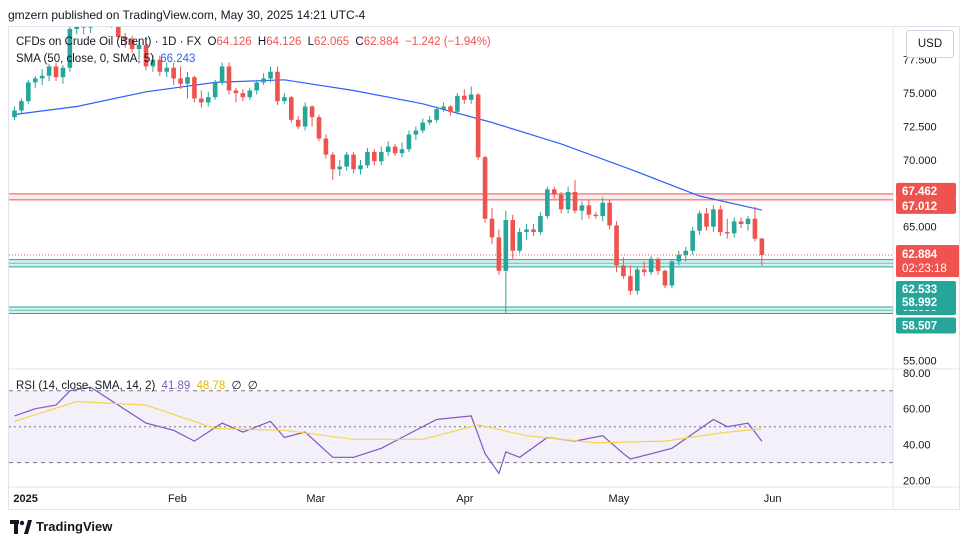 This screenshot has height=546, width=970. I want to click on tradingview-logo: TradingView, so click(61, 526).